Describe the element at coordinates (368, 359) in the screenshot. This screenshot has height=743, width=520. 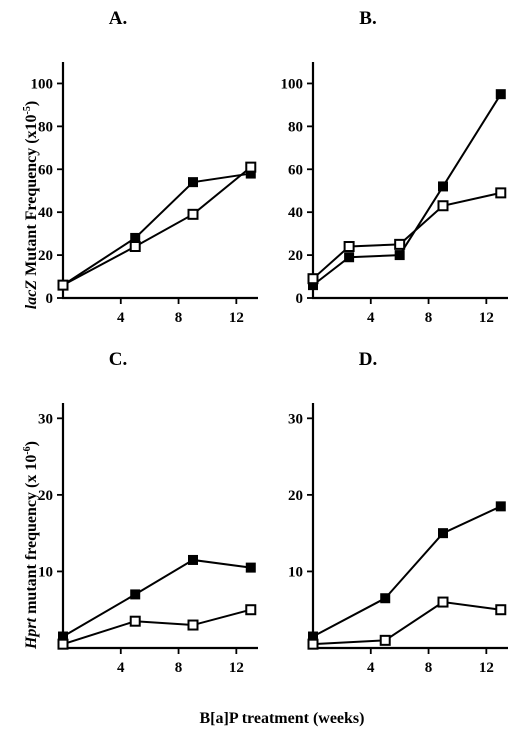
I see `panel-label: D.` at that location.